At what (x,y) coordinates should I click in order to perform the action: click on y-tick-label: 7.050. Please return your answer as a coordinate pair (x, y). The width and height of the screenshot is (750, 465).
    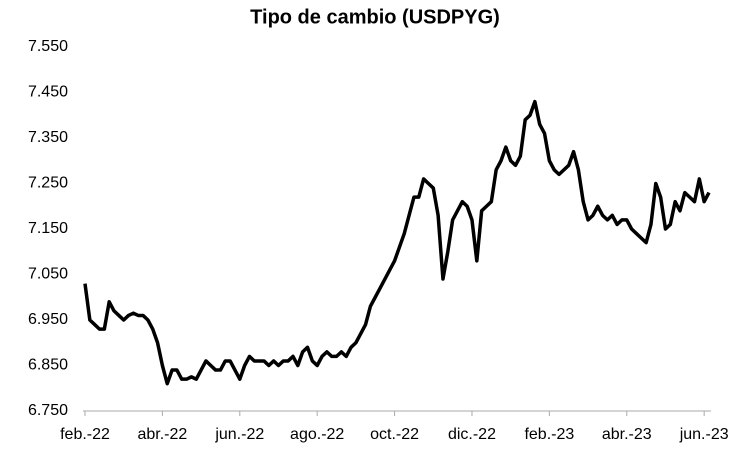
    Looking at the image, I should click on (48, 274).